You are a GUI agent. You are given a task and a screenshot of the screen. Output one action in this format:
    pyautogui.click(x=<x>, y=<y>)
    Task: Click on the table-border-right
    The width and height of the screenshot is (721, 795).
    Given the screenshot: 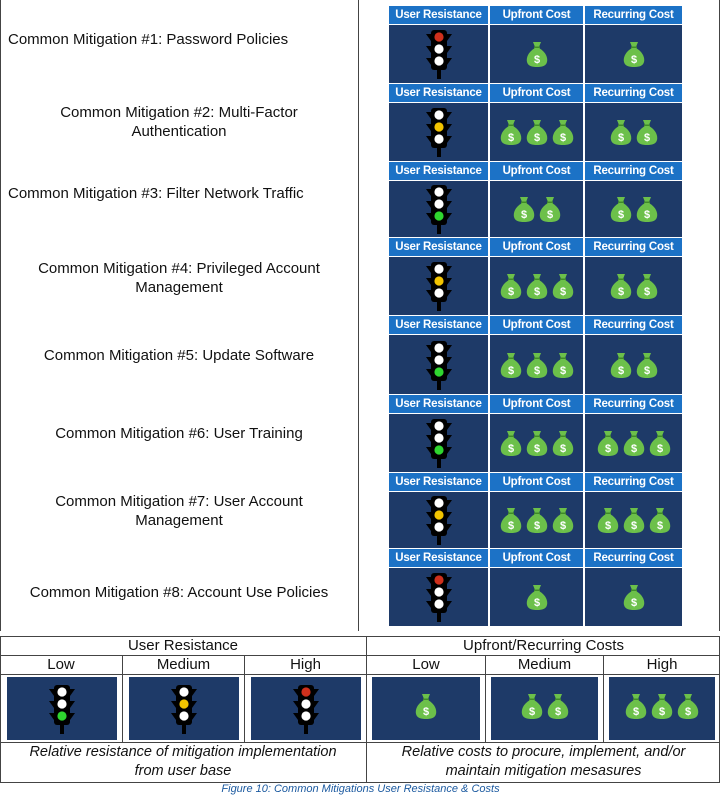 What is the action you would take?
    pyautogui.click(x=719, y=315)
    